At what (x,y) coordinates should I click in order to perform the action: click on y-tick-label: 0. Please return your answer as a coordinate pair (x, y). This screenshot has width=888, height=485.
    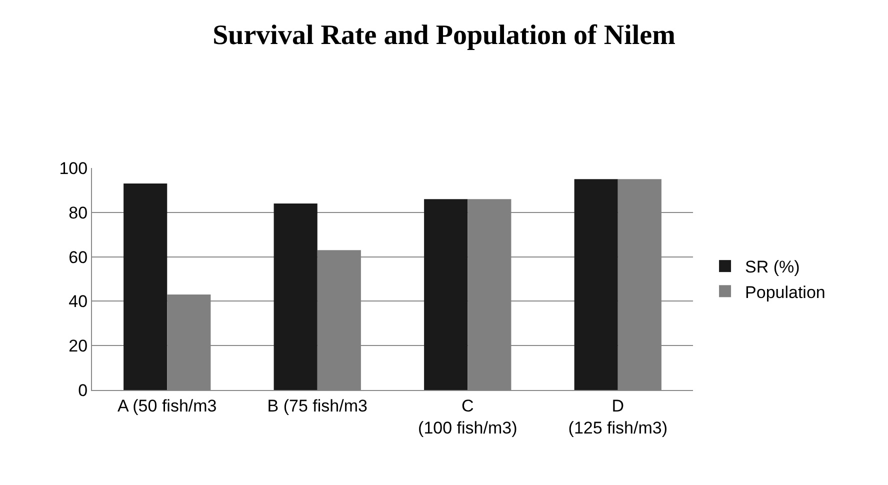
    Looking at the image, I should click on (83, 390).